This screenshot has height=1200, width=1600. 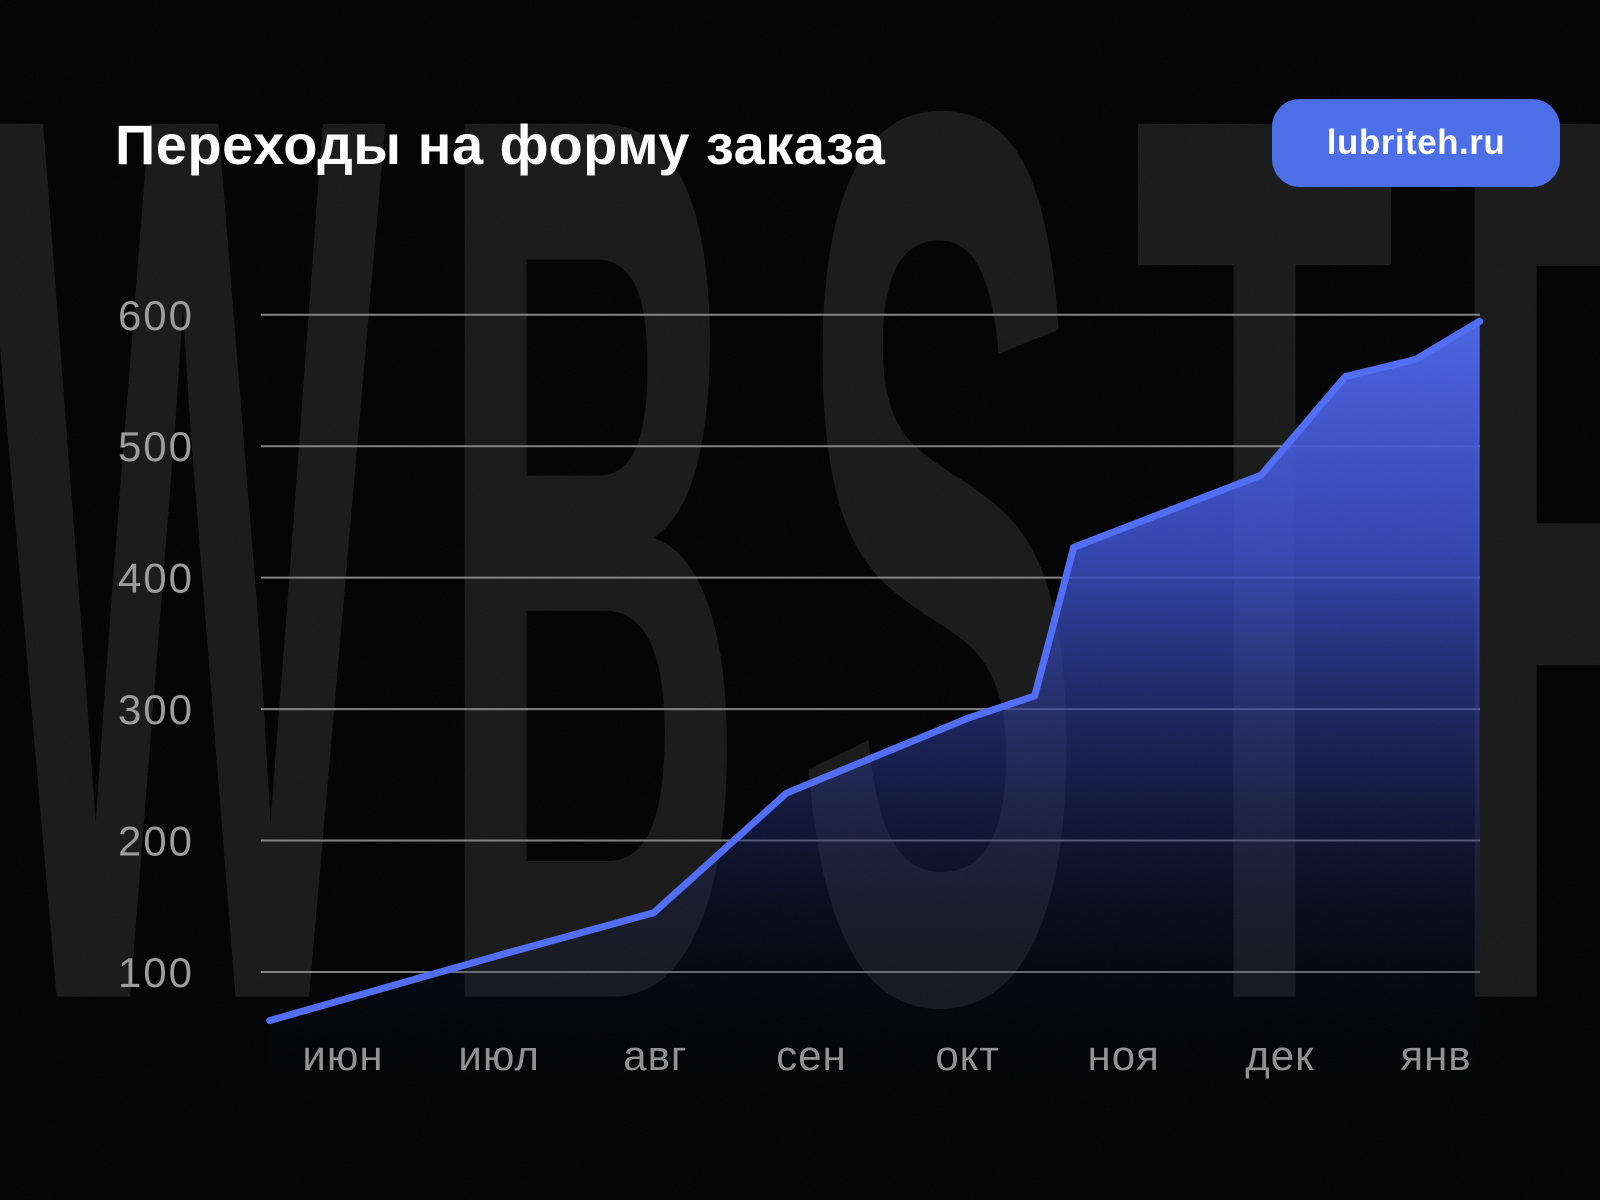 What do you see at coordinates (156, 709) in the screenshot?
I see `y-tick-label: 300` at bounding box center [156, 709].